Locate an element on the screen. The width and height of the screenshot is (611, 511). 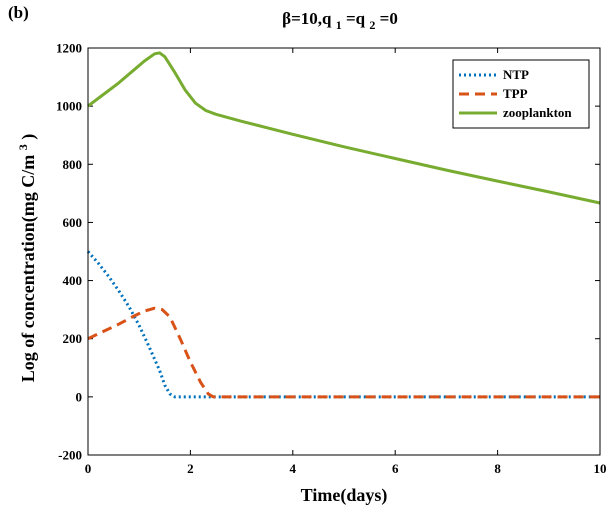
x-tick-label: 8 is located at coordinates (497, 468).